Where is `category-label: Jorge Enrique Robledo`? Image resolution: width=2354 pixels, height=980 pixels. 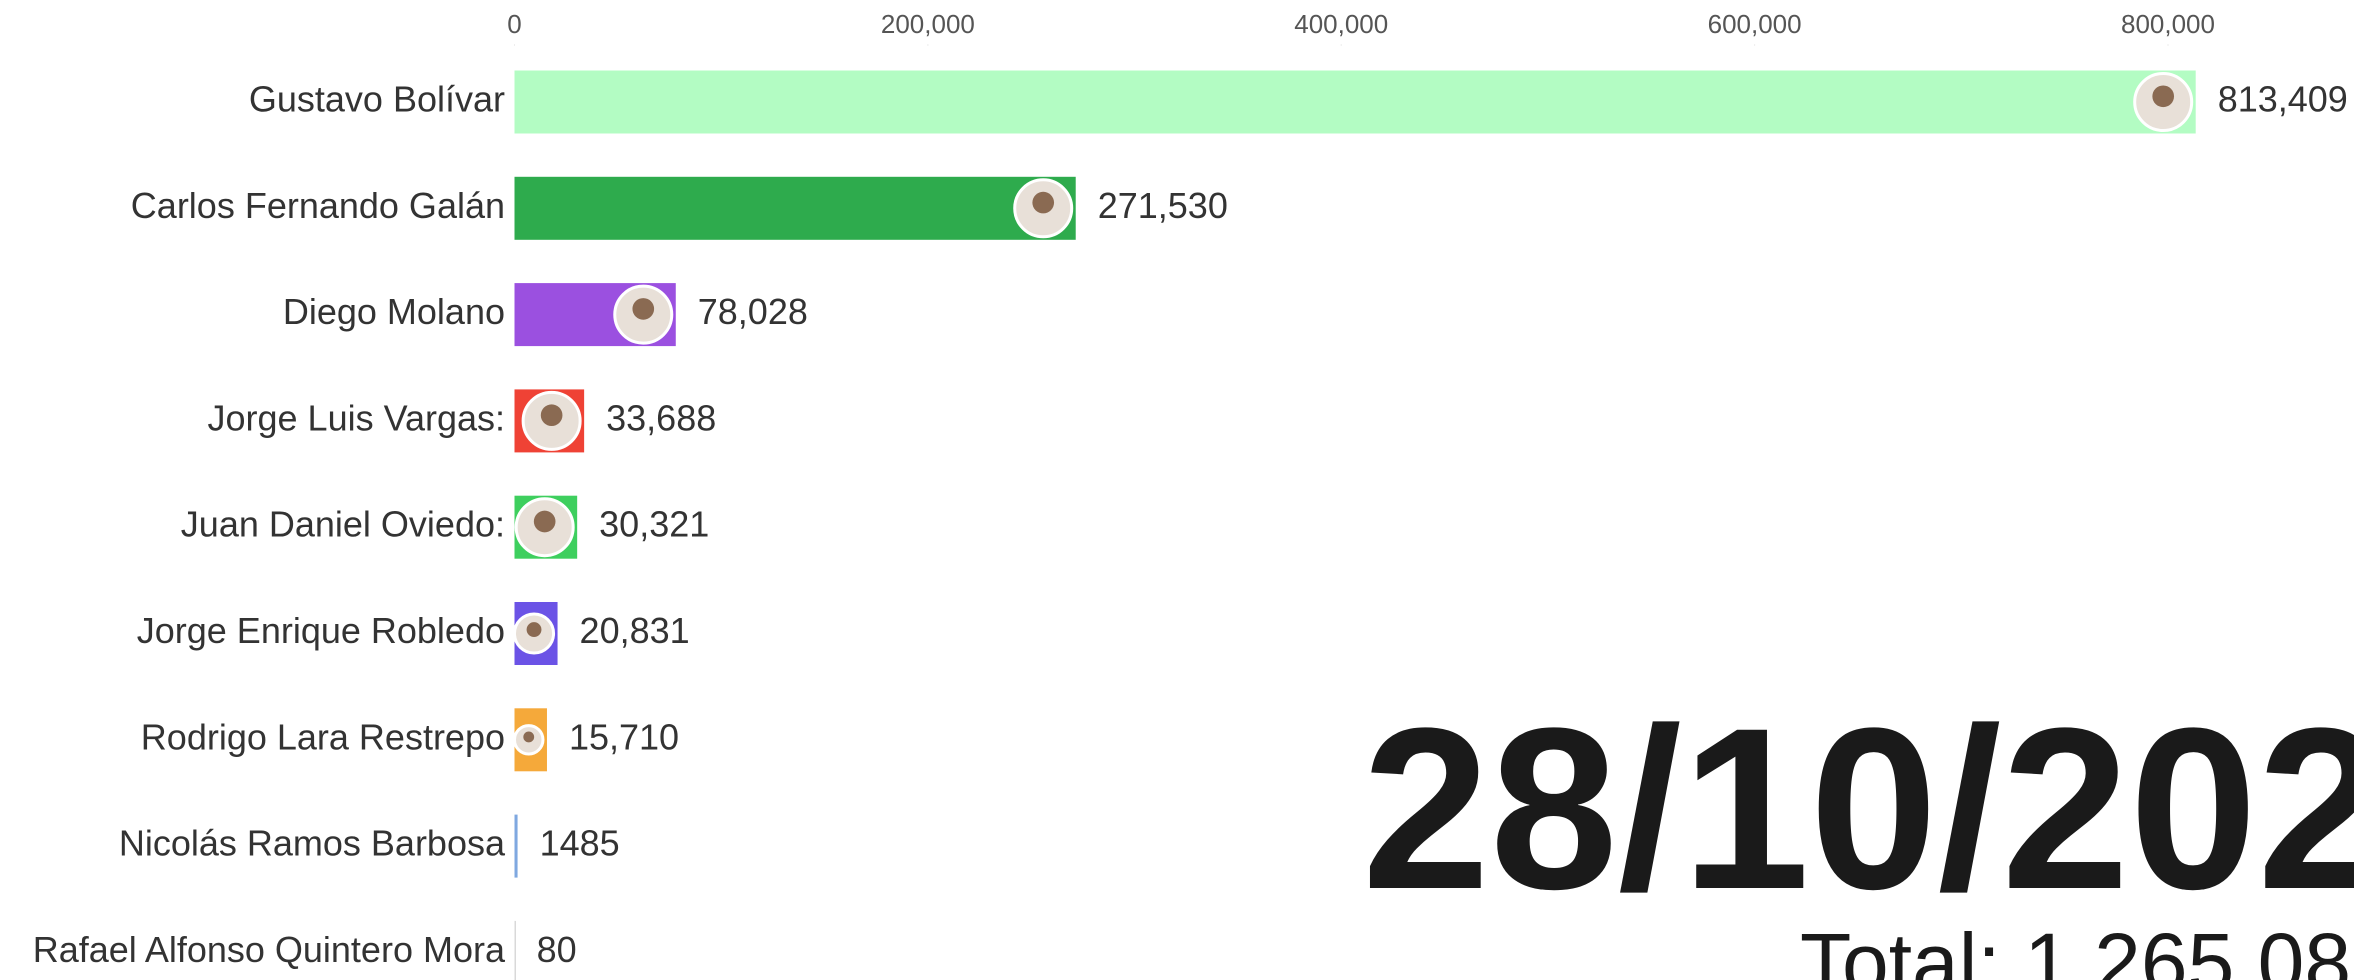 category-label: Jorge Enrique Robledo is located at coordinates (321, 630).